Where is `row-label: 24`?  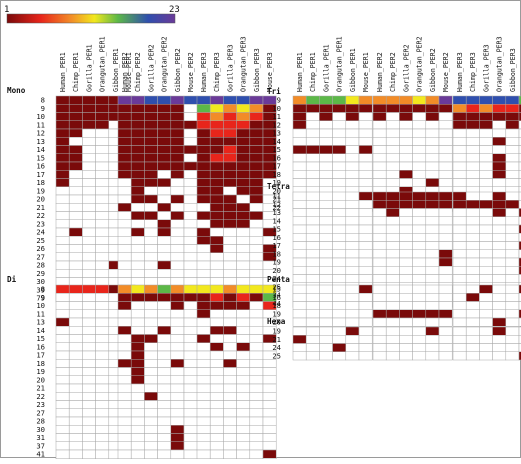
row-label: 24 is located at coordinates (276, 278).